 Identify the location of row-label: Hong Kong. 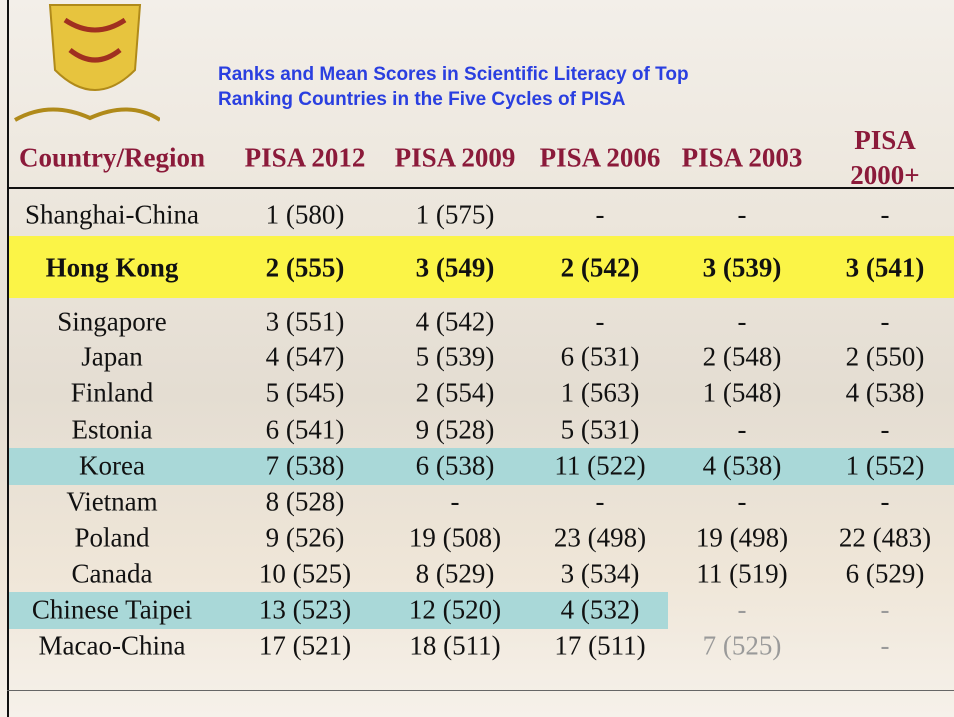
(112, 267).